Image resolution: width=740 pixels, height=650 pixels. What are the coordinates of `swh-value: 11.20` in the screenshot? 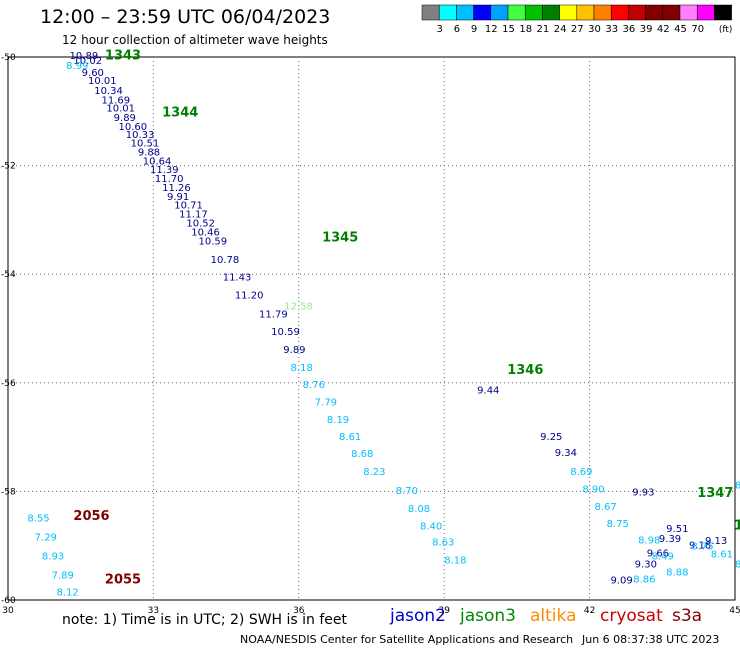 It's located at (249, 296).